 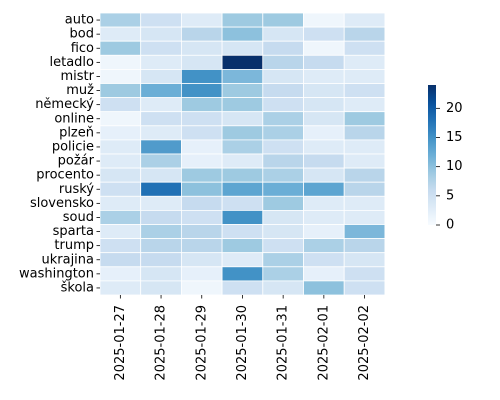 What do you see at coordinates (73, 146) in the screenshot?
I see `y-tick-label: policie` at bounding box center [73, 146].